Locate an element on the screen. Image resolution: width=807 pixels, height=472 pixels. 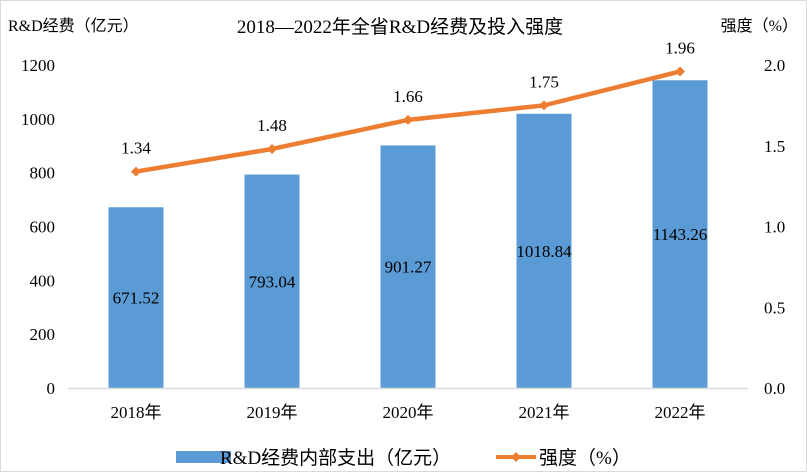
right-tick-label: 0.0 is located at coordinates (774, 388).